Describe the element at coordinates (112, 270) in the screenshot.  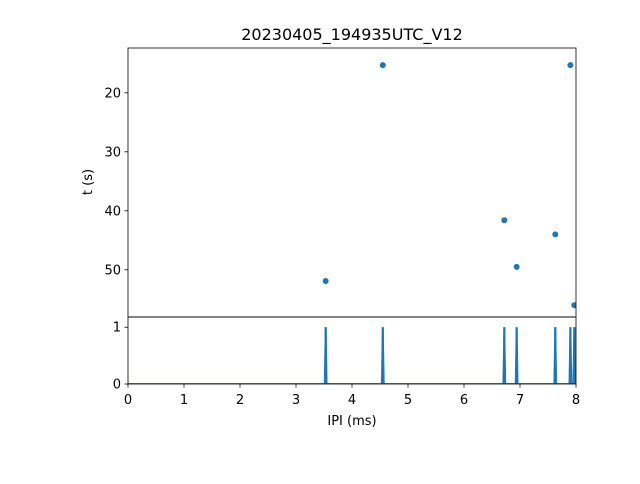
I see `y-tick-label: 50` at that location.